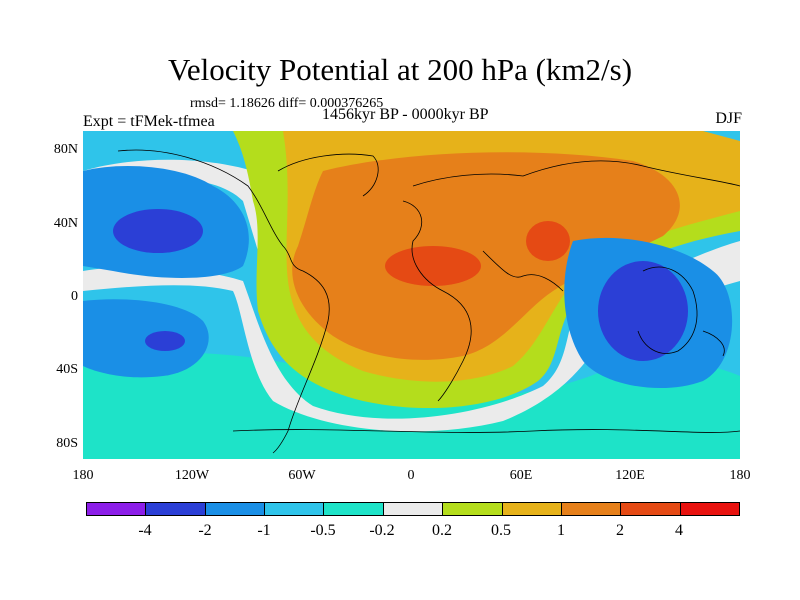 This screenshot has height=600, width=800. Describe the element at coordinates (728, 118) in the screenshot. I see `season-label: DJF` at that location.